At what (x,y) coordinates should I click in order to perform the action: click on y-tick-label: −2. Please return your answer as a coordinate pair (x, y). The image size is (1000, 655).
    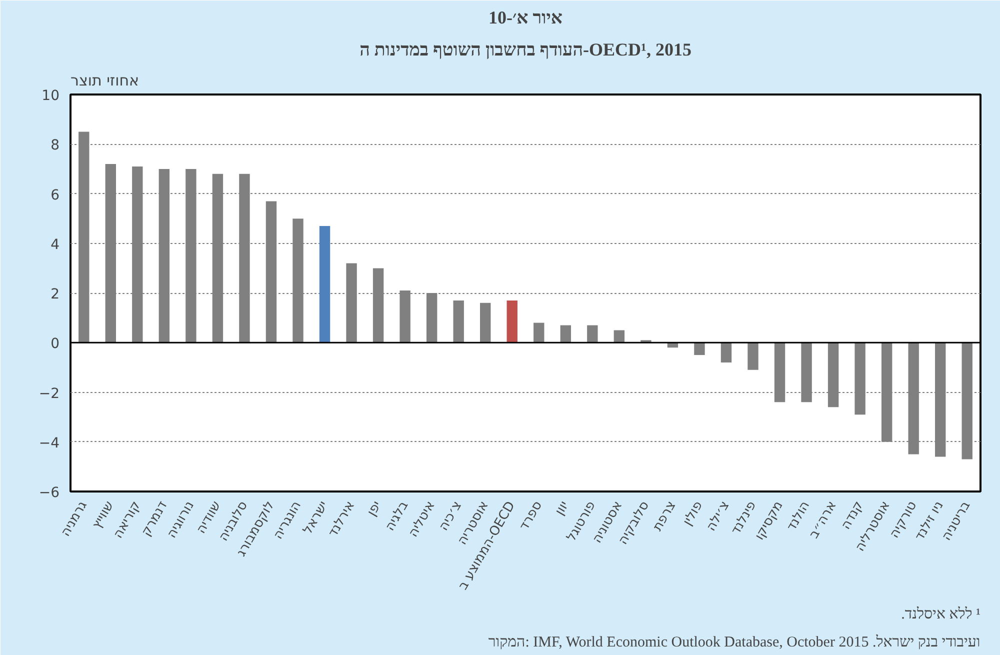
    Looking at the image, I should click on (49, 394).